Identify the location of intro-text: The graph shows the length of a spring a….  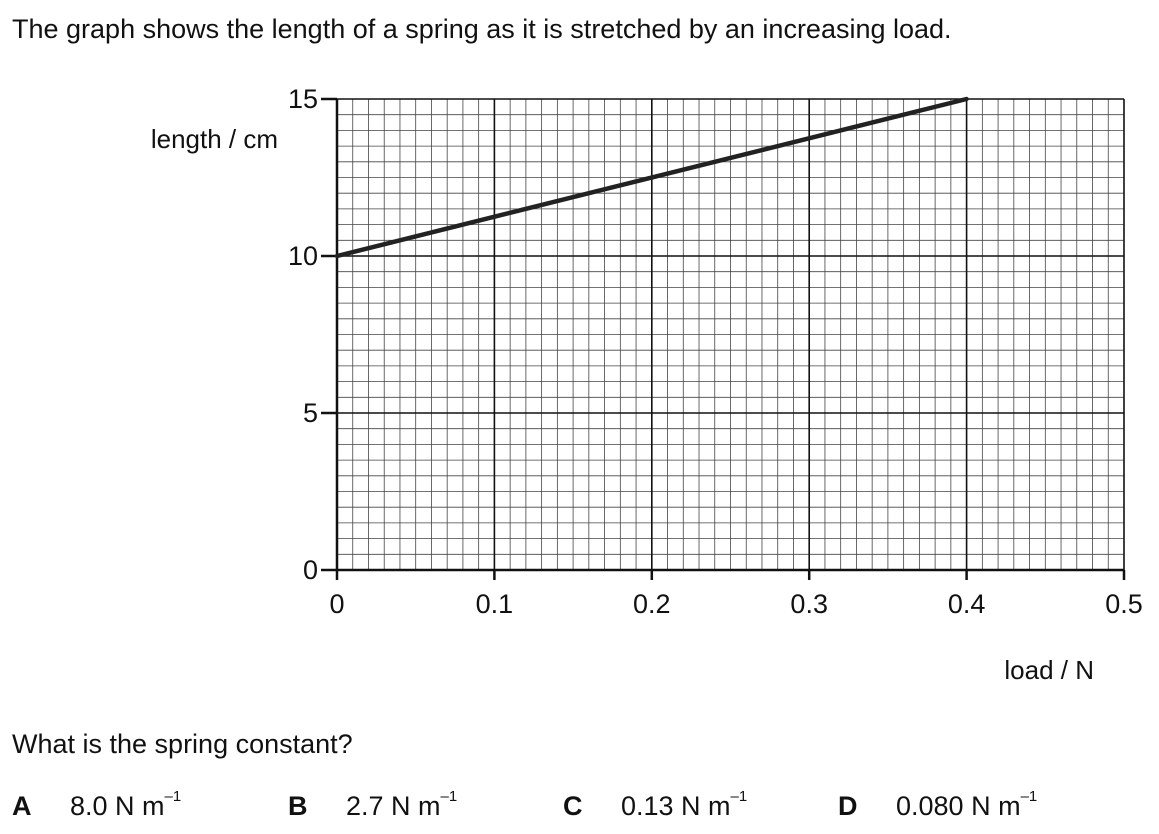
(482, 29).